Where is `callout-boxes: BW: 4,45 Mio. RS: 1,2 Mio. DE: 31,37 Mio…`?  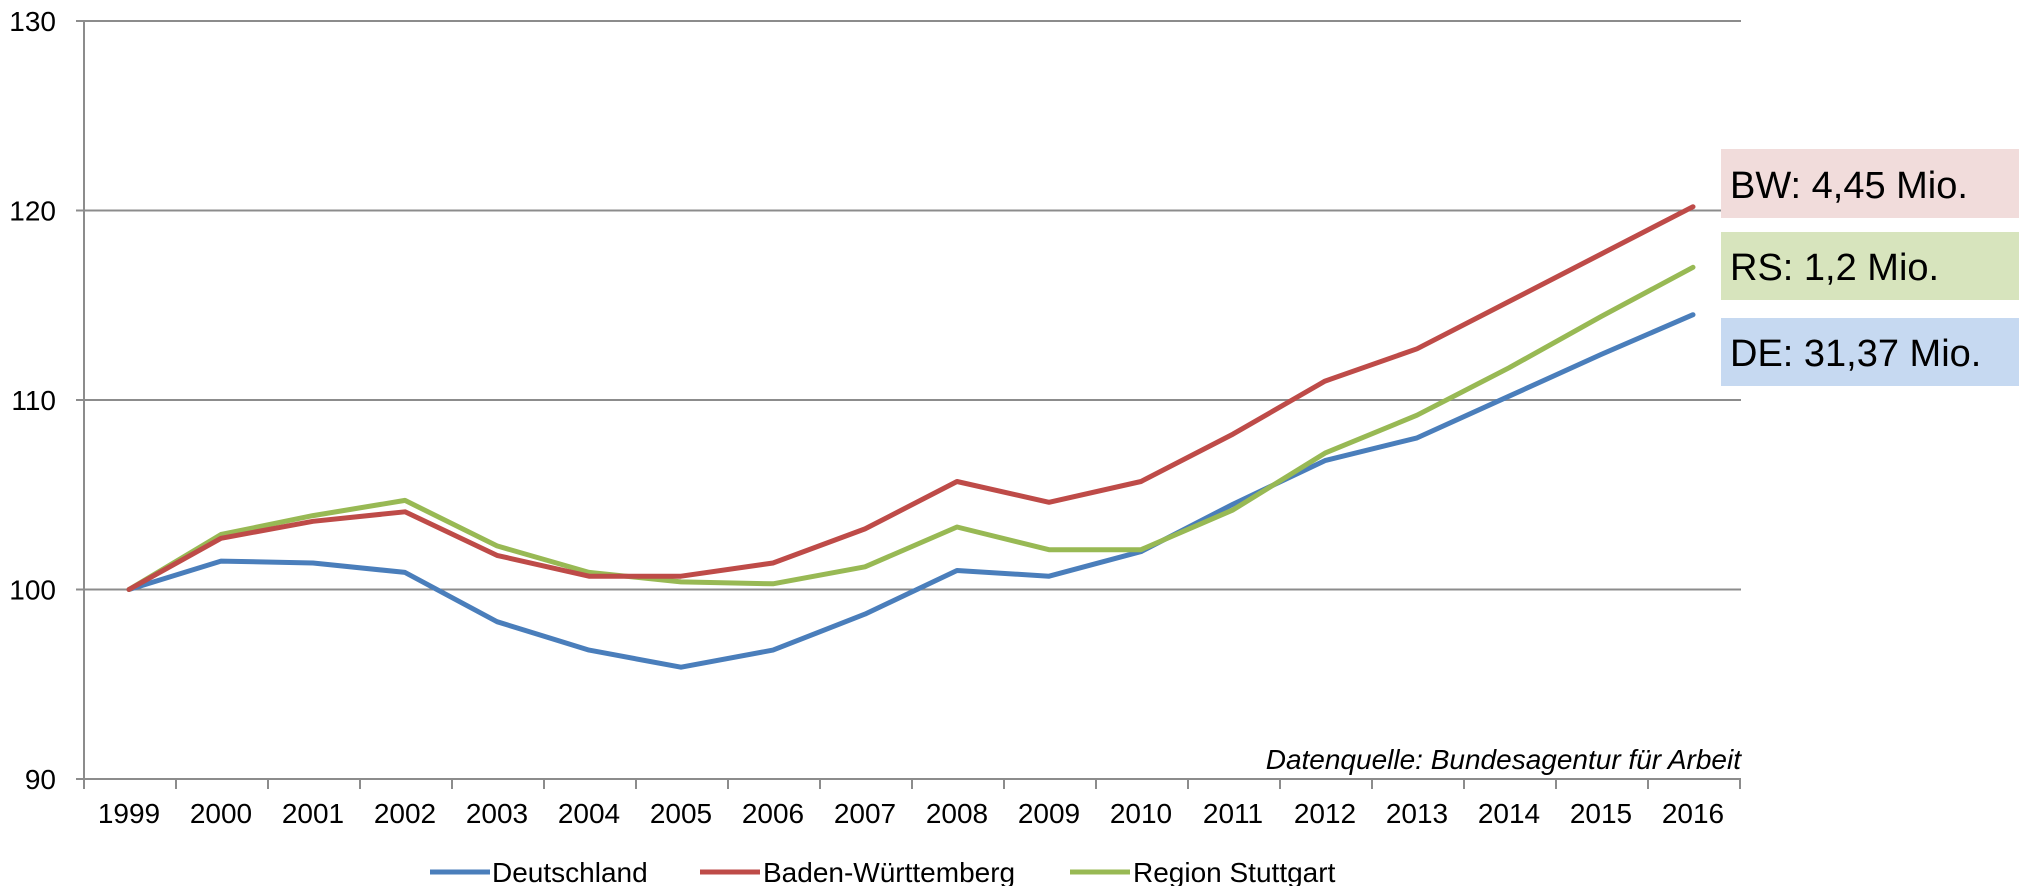
callout-boxes: BW: 4,45 Mio. RS: 1,2 Mio. DE: 31,37 Mio… is located at coordinates (1870, 267).